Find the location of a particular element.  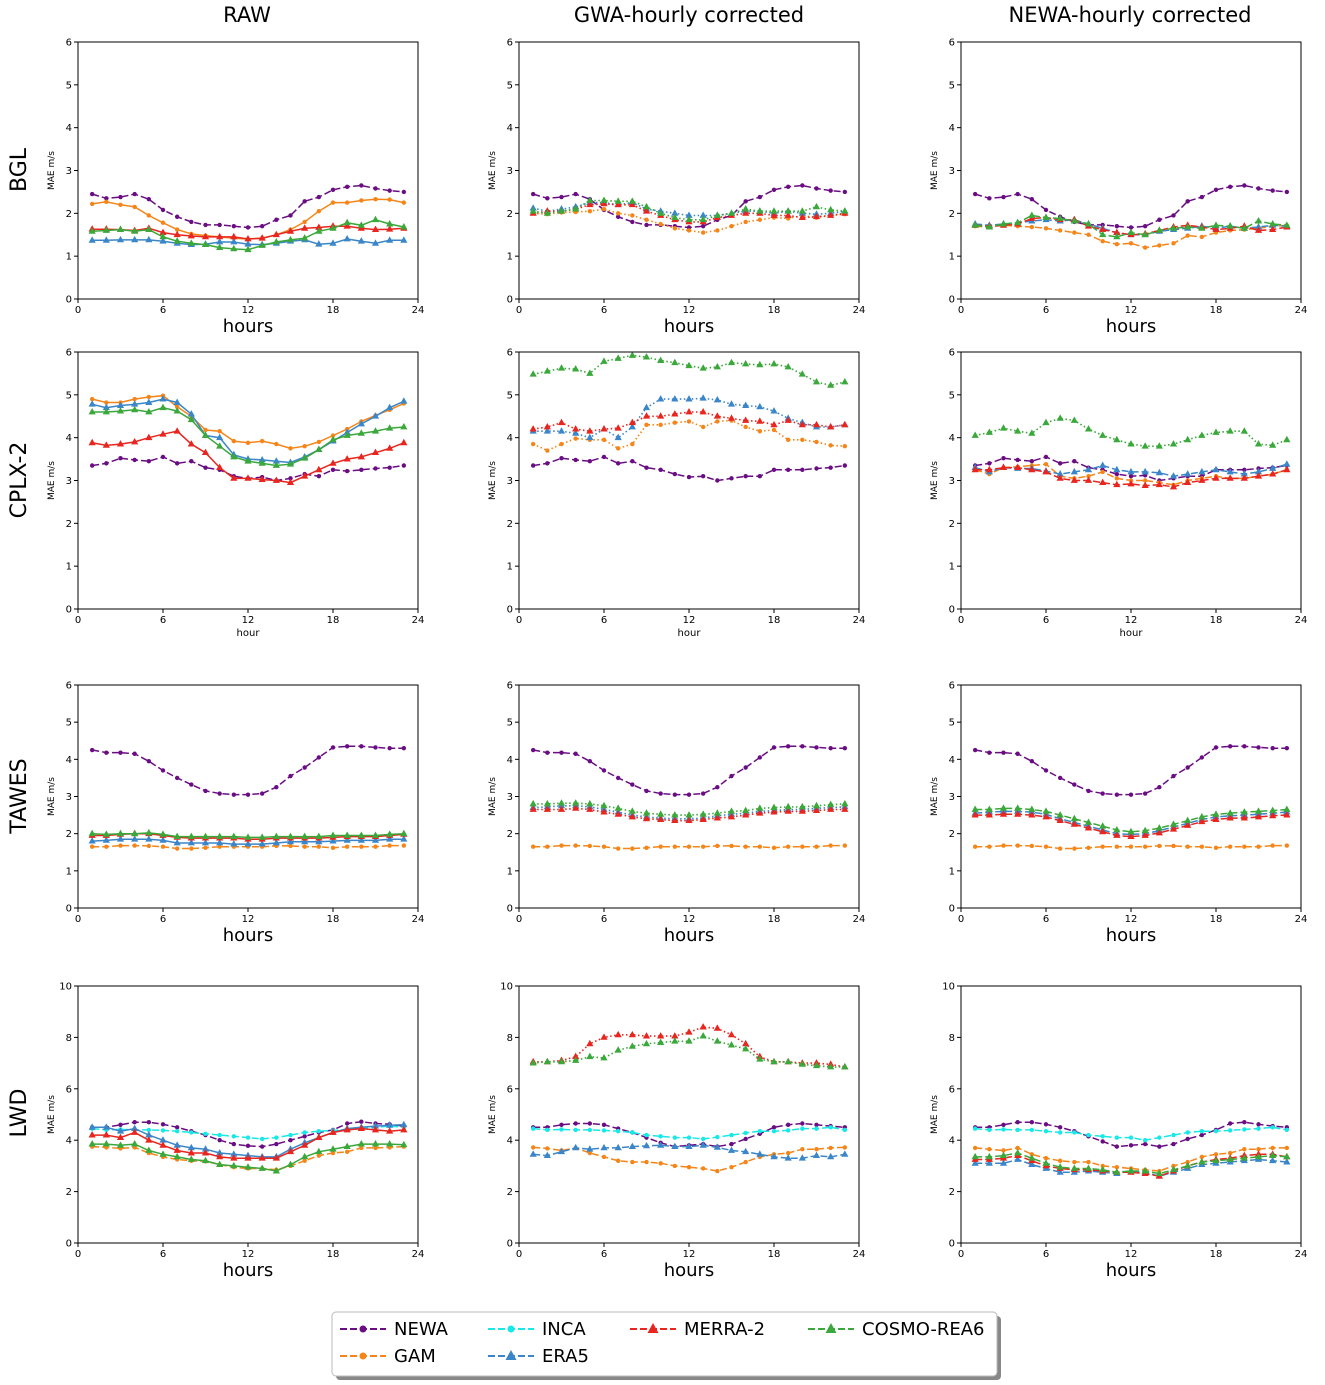

panel-tawes-raw-point-era5 is located at coordinates (290, 841).